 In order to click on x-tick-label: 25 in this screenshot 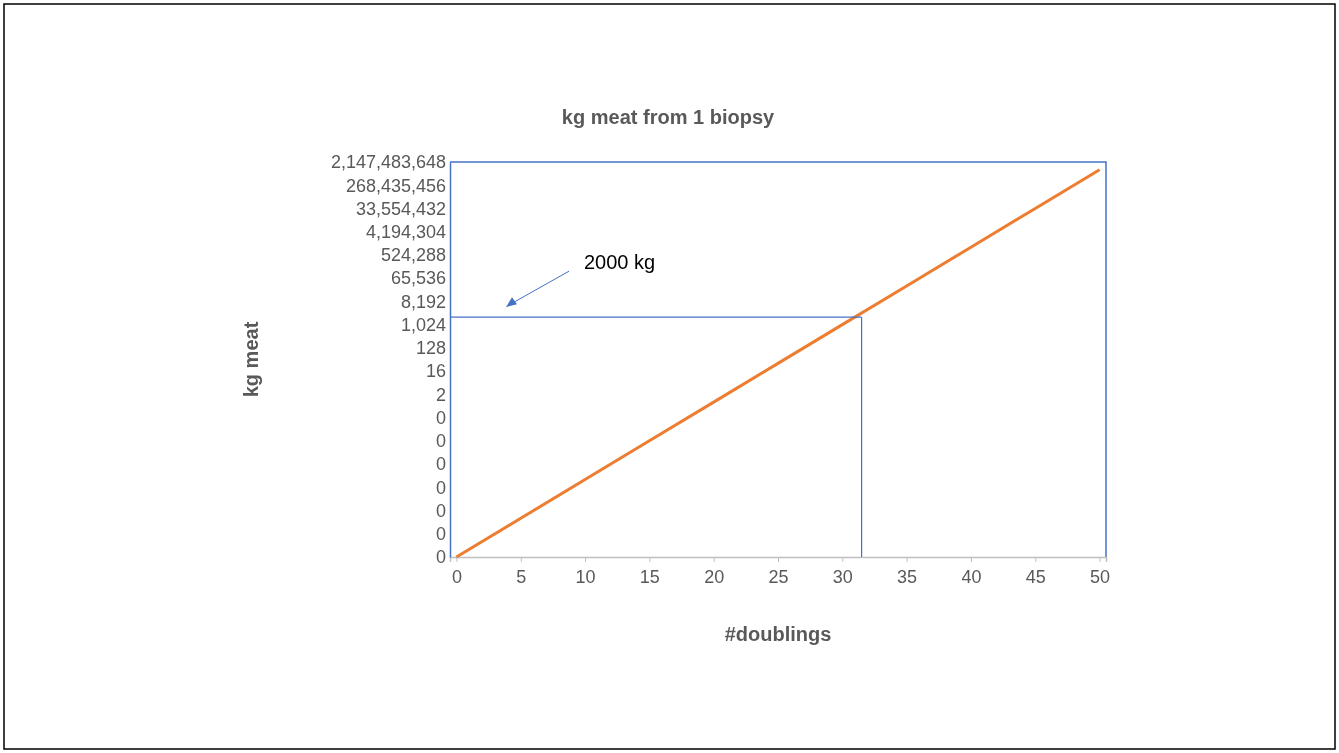, I will do `click(778, 576)`.